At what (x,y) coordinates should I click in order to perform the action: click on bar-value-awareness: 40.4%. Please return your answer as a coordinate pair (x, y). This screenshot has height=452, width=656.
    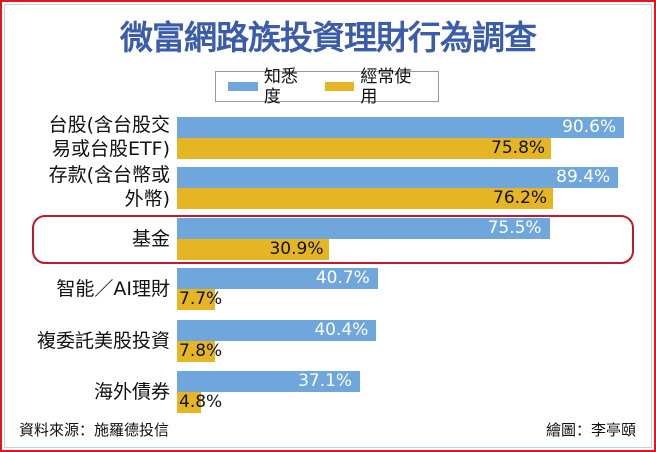
    Looking at the image, I should click on (341, 330).